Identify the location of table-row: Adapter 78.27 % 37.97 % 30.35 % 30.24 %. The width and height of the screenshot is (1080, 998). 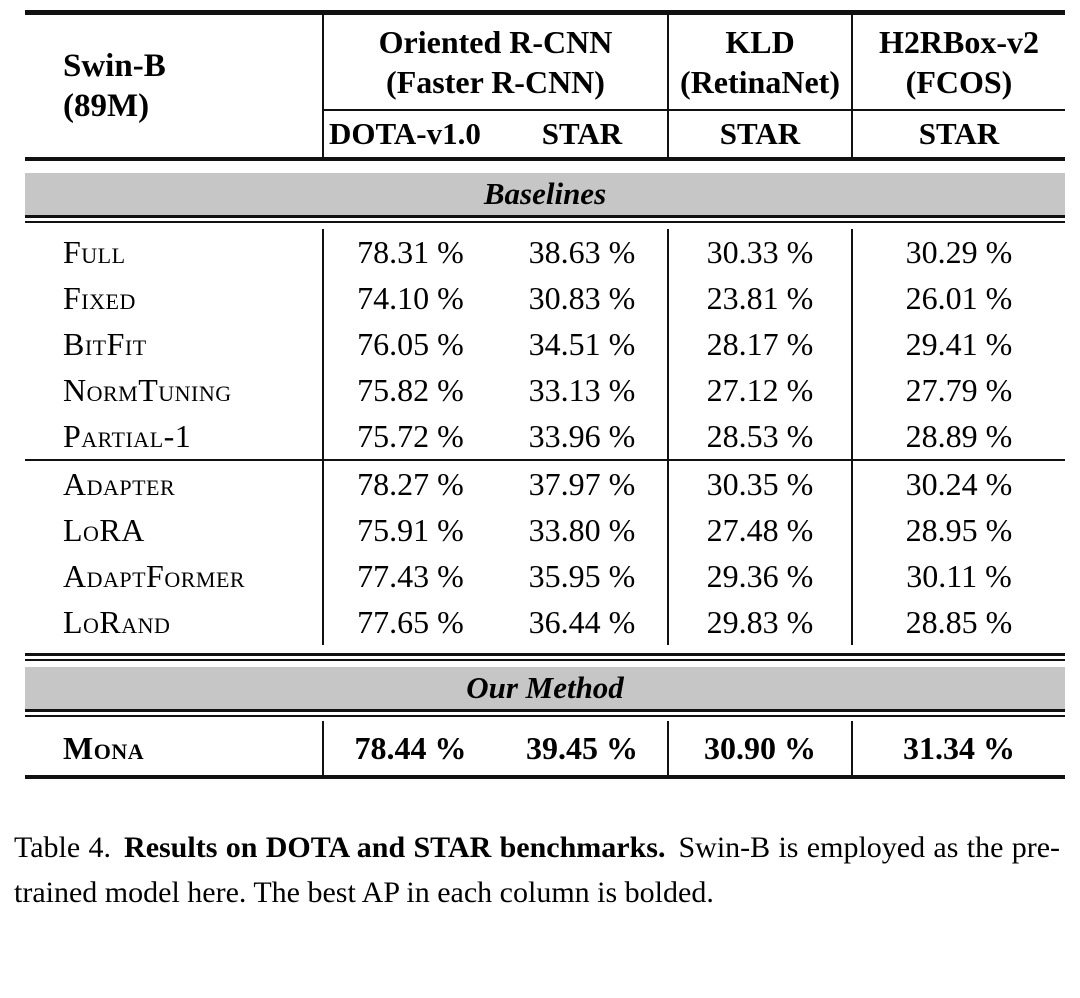
(545, 484).